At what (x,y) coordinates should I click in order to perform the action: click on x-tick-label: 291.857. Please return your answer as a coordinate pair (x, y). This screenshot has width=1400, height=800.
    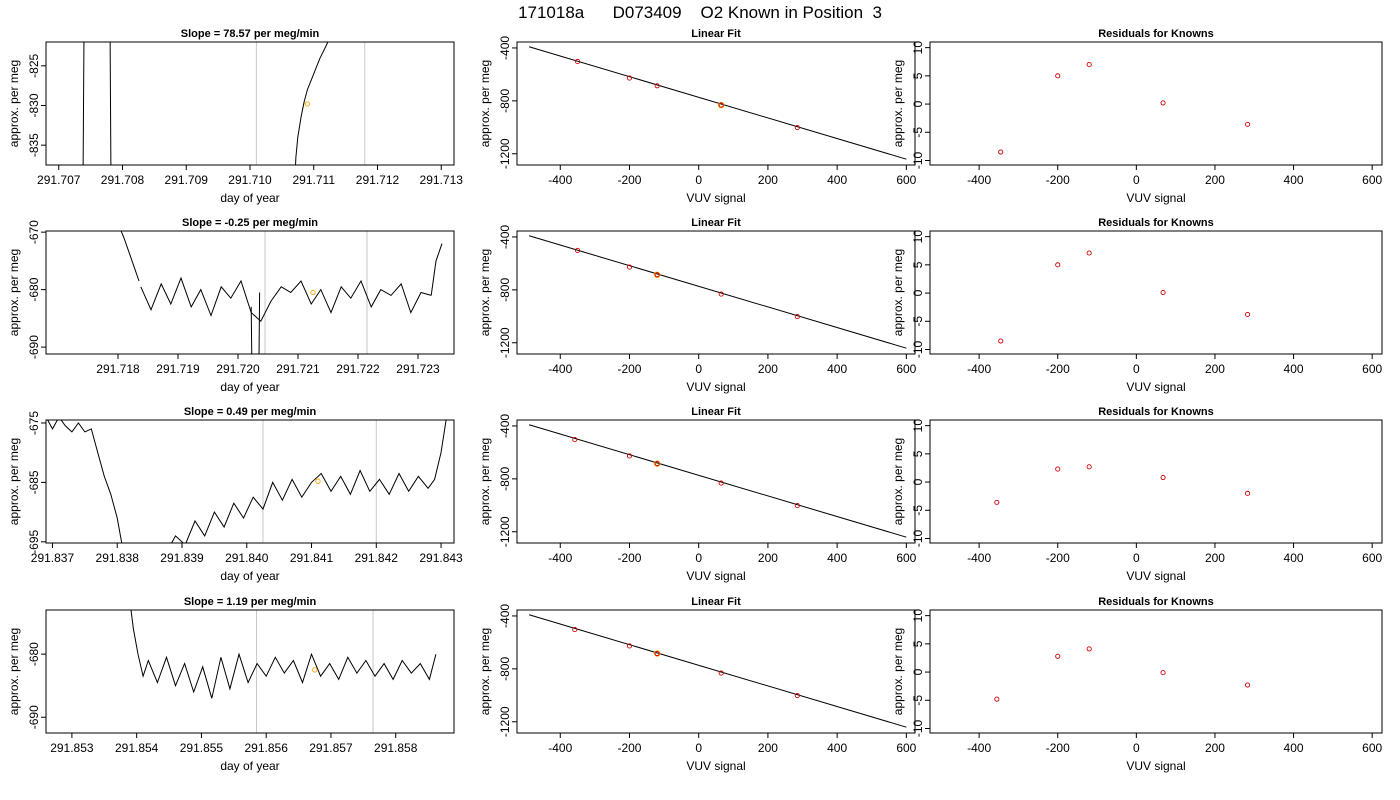
    Looking at the image, I should click on (331, 748).